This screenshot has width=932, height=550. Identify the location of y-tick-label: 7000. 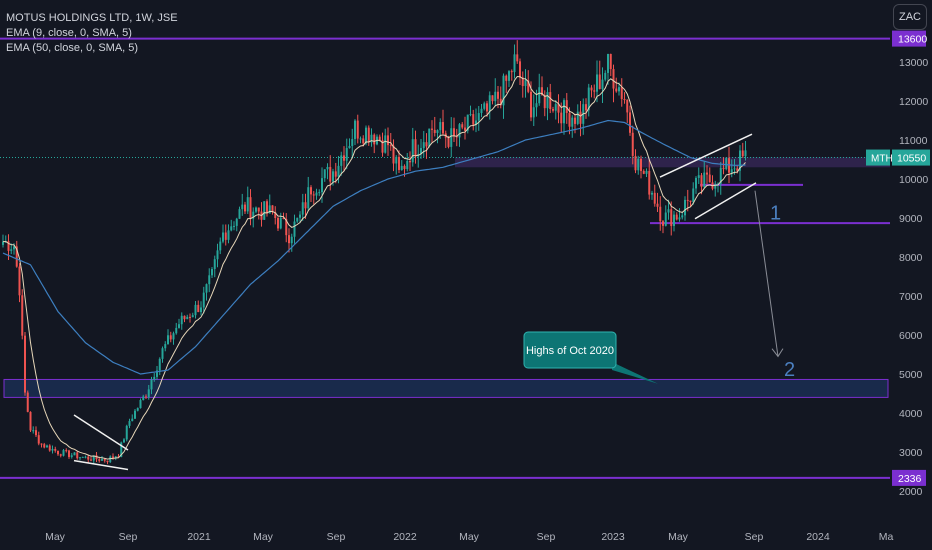
(911, 297).